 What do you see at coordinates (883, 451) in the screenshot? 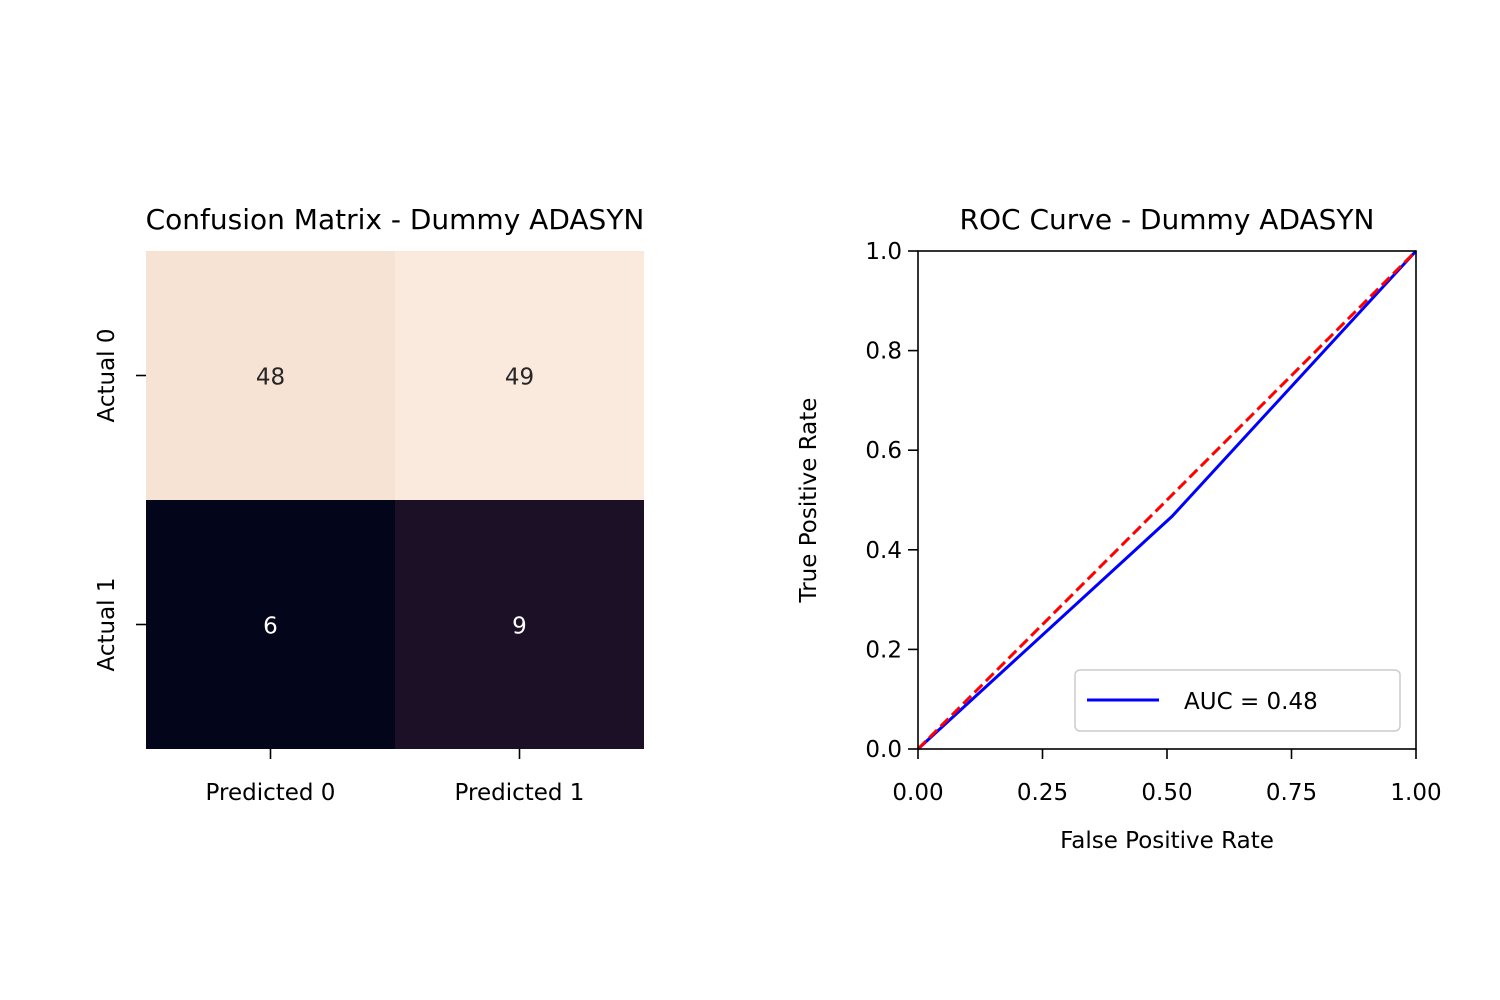
I see `roc-y-tick-label: 0.6` at bounding box center [883, 451].